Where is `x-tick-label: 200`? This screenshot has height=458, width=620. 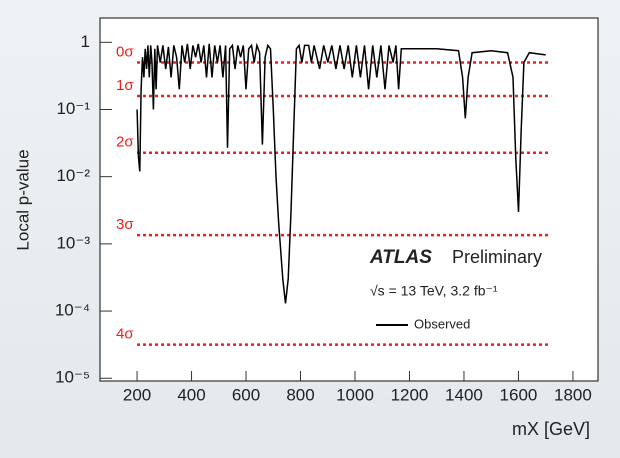 x-tick-label: 200 is located at coordinates (137, 394).